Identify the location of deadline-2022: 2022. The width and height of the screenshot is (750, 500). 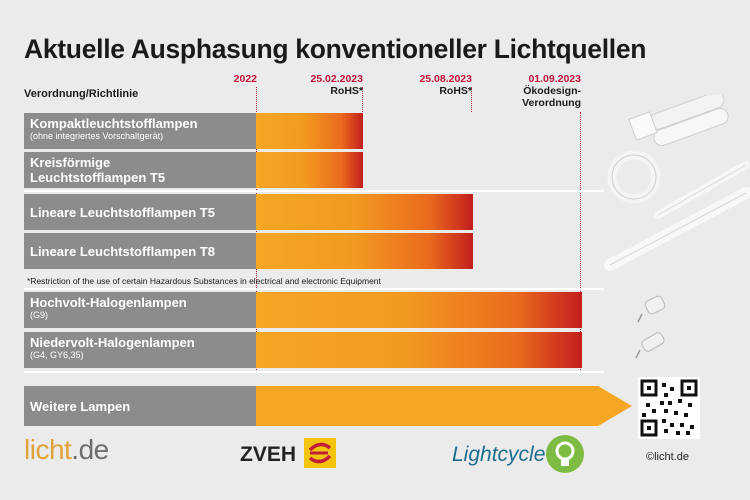
(245, 79).